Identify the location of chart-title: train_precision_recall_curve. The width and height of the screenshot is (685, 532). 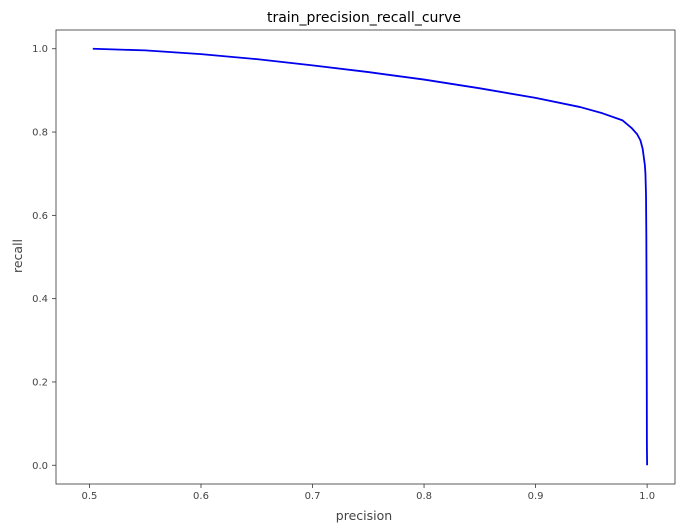
(364, 18).